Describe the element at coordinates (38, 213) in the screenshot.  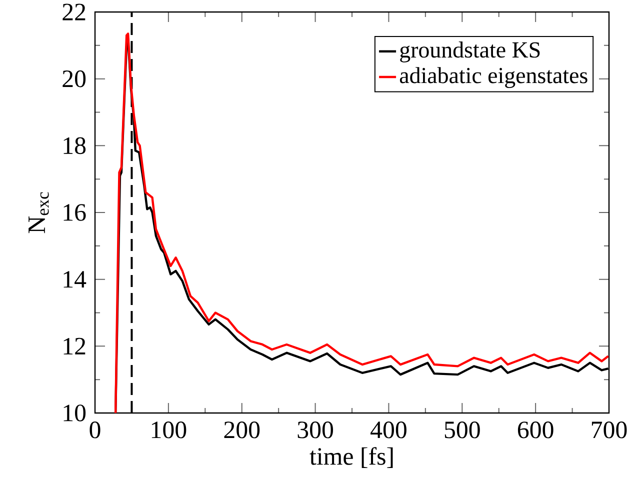
I see `y-axis-title: N$_{exc}$` at that location.